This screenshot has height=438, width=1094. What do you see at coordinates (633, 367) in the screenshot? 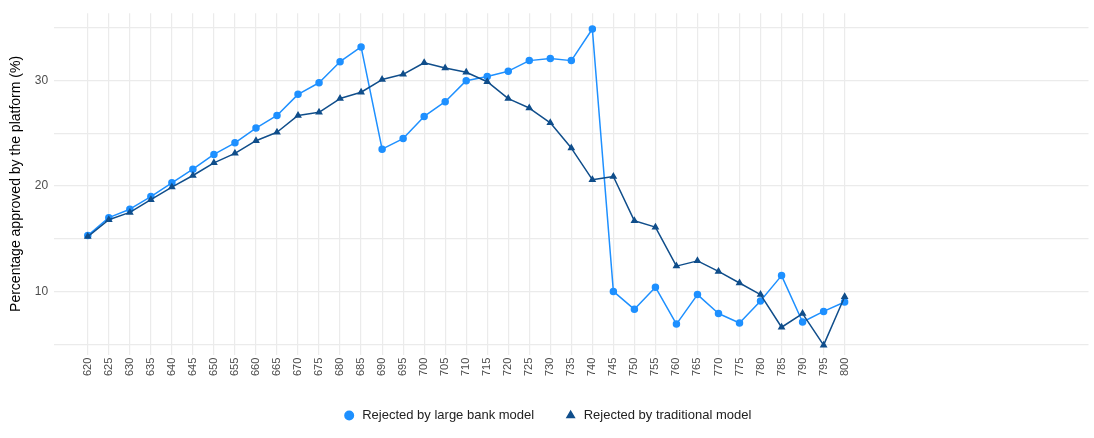
I see `x-tick-label: 750` at bounding box center [633, 367].